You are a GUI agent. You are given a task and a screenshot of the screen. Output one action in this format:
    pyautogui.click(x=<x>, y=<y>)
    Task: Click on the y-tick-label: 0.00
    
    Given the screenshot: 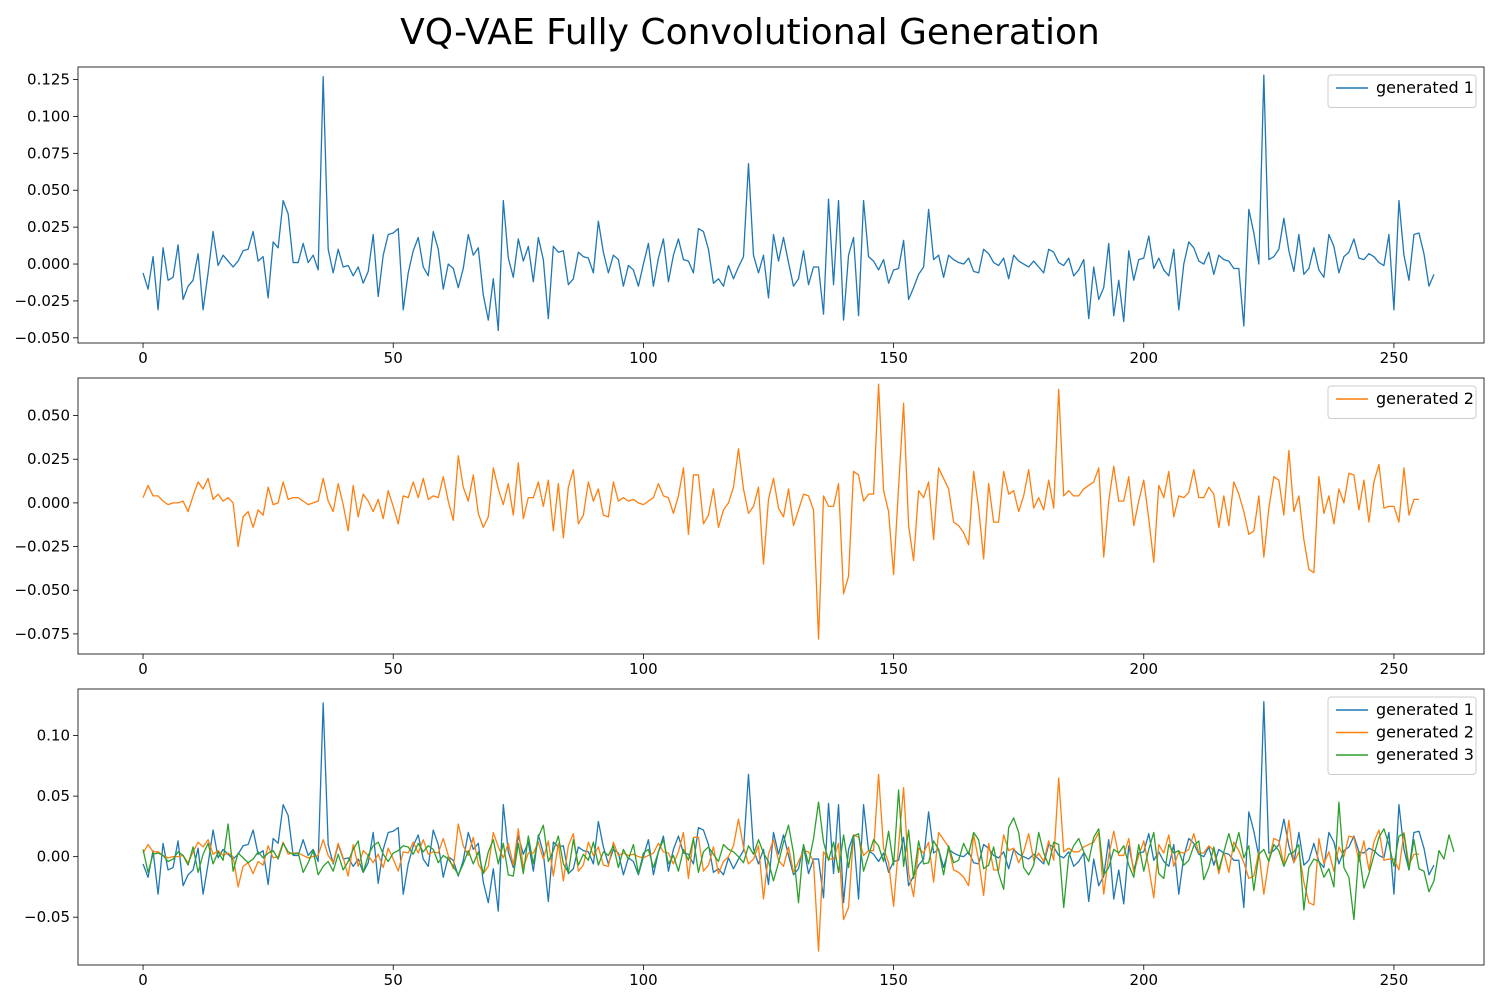 What is the action you would take?
    pyautogui.click(x=53, y=857)
    